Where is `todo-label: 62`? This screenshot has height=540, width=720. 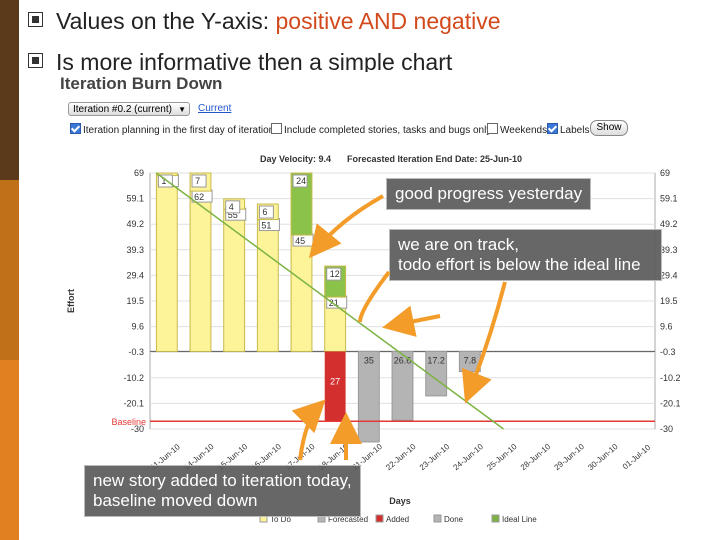 todo-label: 62 is located at coordinates (199, 197).